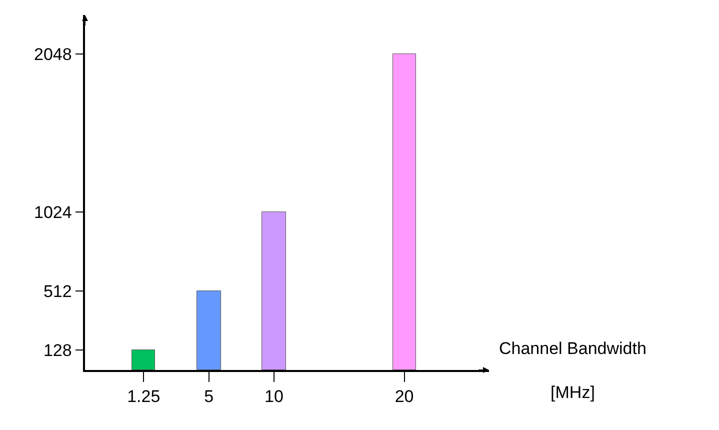  Describe the element at coordinates (274, 396) in the screenshot. I see `x-tick-label: 10` at that location.